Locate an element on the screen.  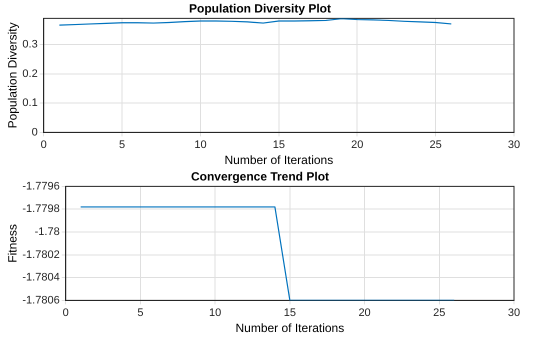
y-tick-label: -1.7806 is located at coordinates (41, 300).